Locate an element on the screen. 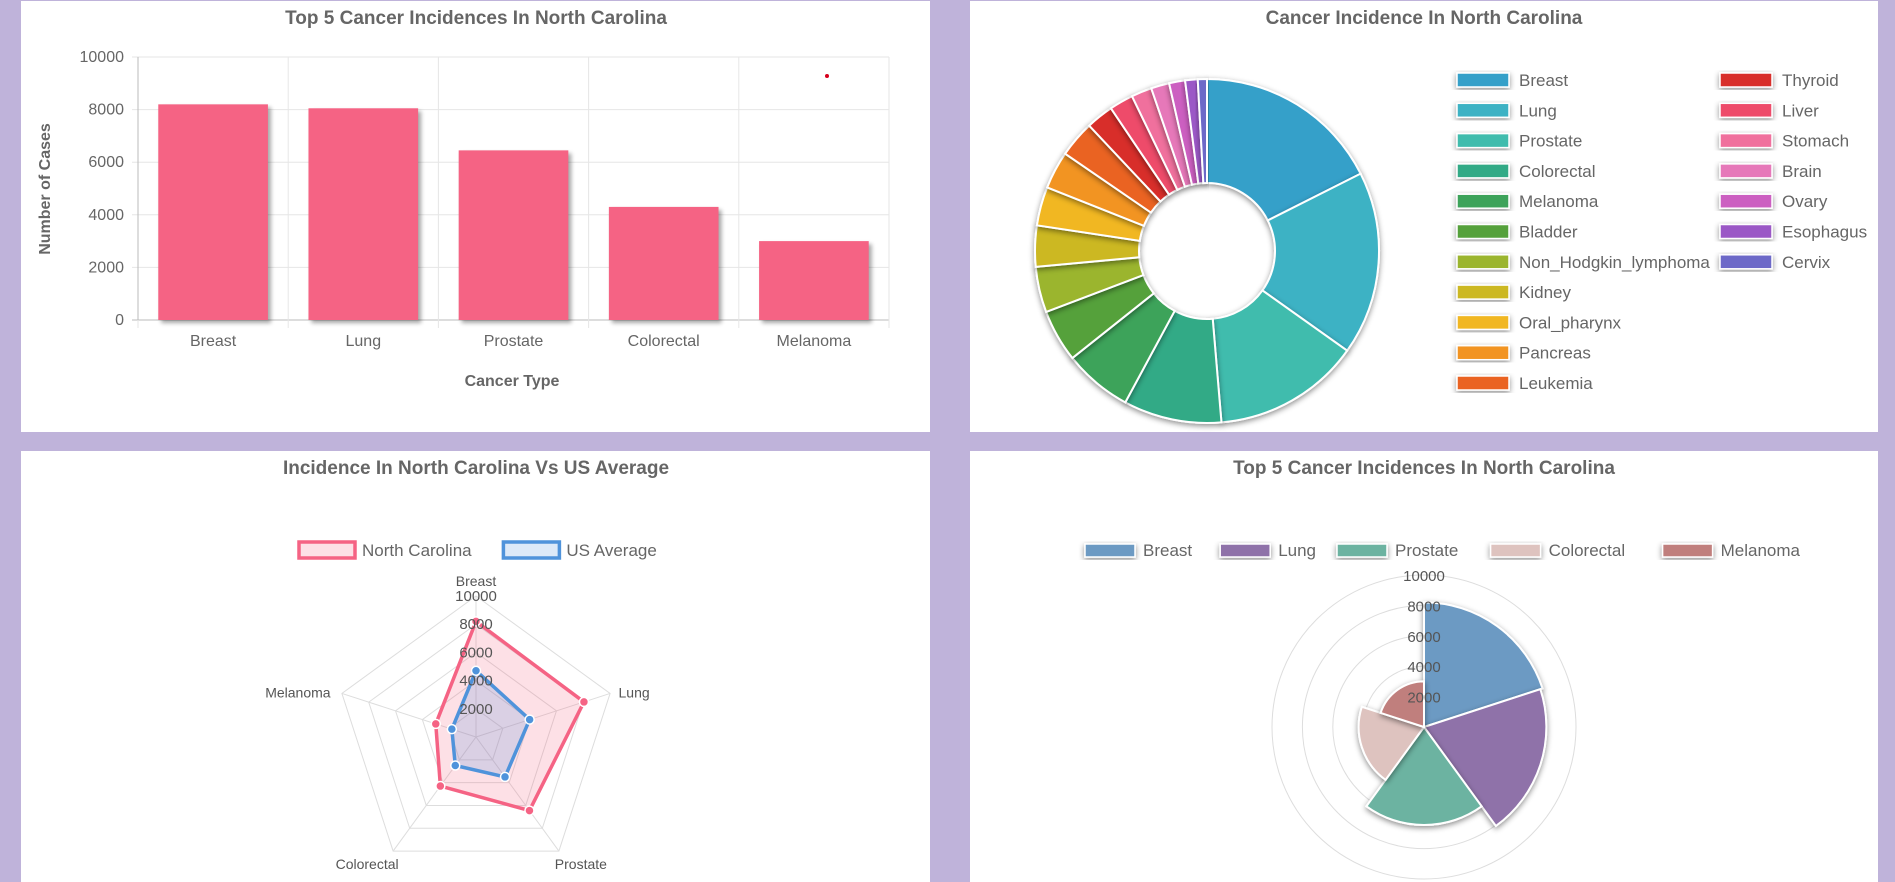 The width and height of the screenshot is (1895, 882). legend-label-brain: Brain is located at coordinates (1802, 171).